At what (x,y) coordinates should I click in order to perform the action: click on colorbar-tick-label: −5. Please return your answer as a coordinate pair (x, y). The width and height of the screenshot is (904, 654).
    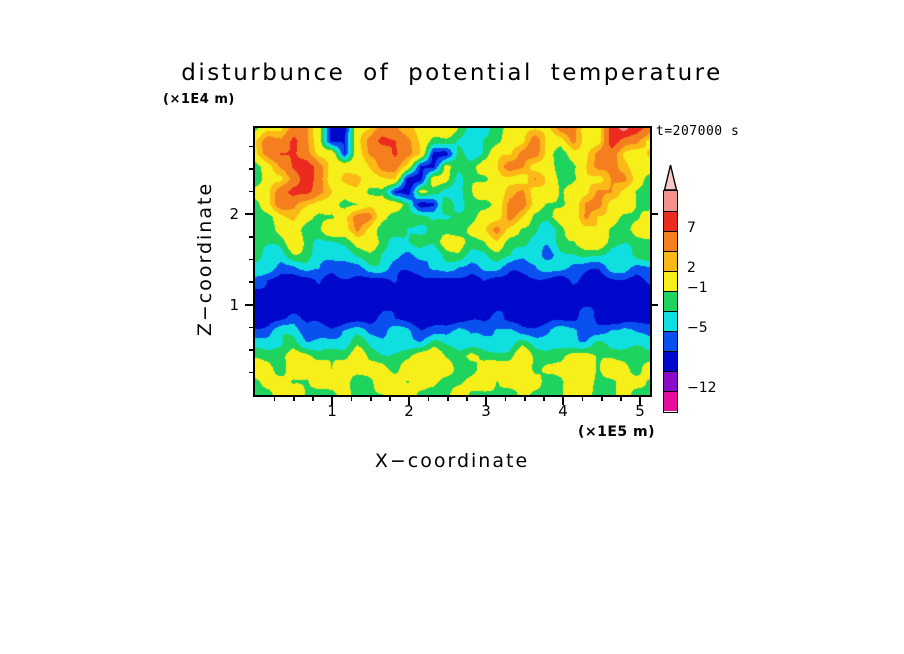
    Looking at the image, I should click on (697, 328).